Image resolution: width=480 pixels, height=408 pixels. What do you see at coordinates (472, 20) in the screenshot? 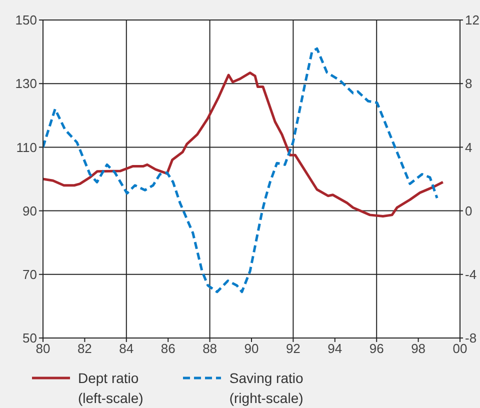
I see `y2-tick-label: 12` at bounding box center [472, 20].